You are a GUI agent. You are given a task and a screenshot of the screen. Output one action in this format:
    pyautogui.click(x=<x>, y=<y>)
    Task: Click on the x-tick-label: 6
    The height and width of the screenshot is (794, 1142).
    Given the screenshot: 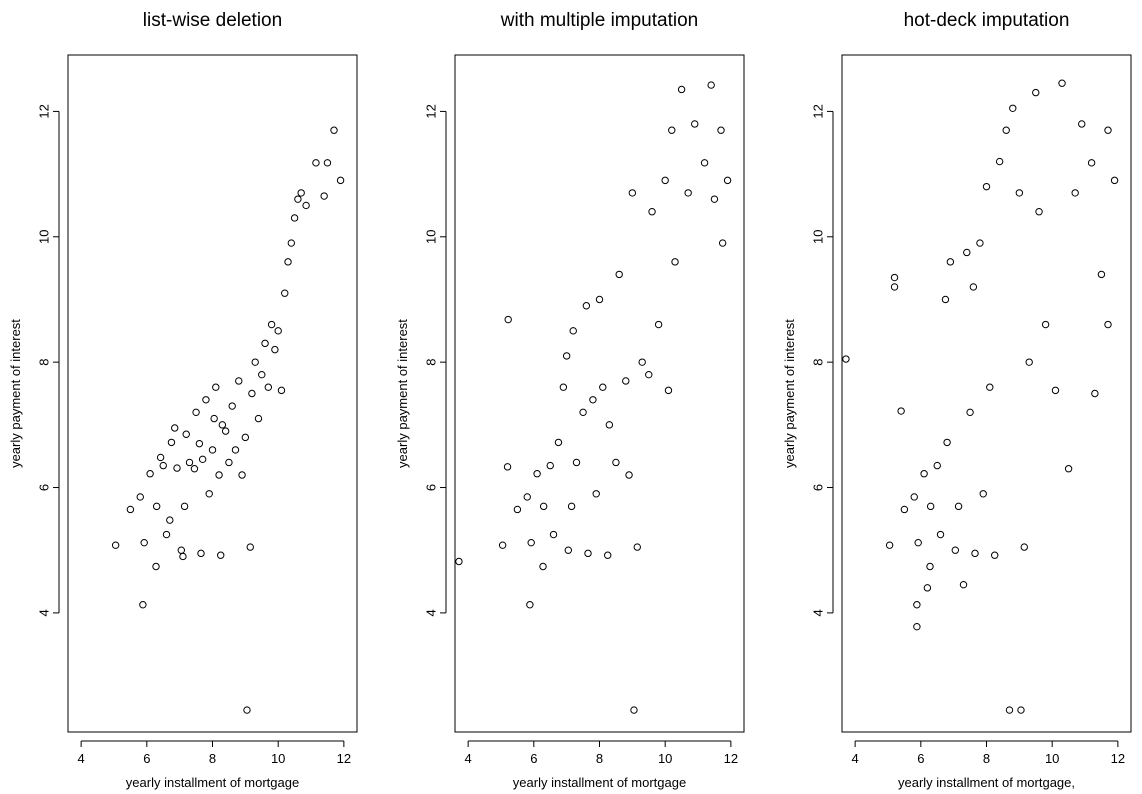 What is the action you would take?
    pyautogui.click(x=533, y=758)
    